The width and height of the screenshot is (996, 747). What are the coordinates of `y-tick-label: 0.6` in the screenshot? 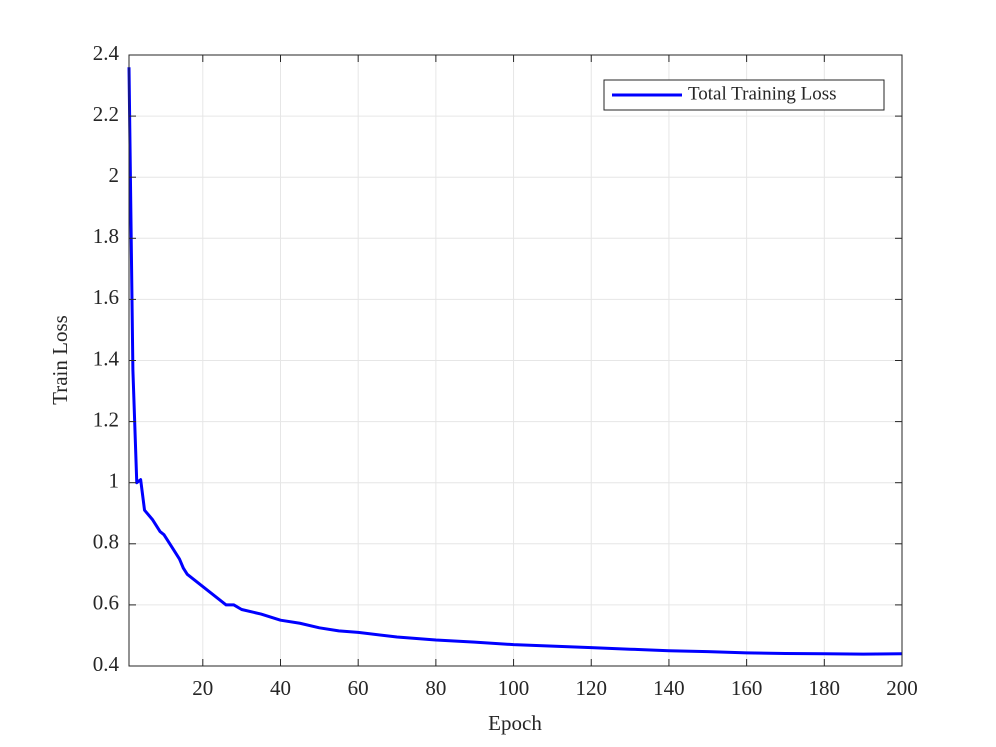 It's located at (106, 603).